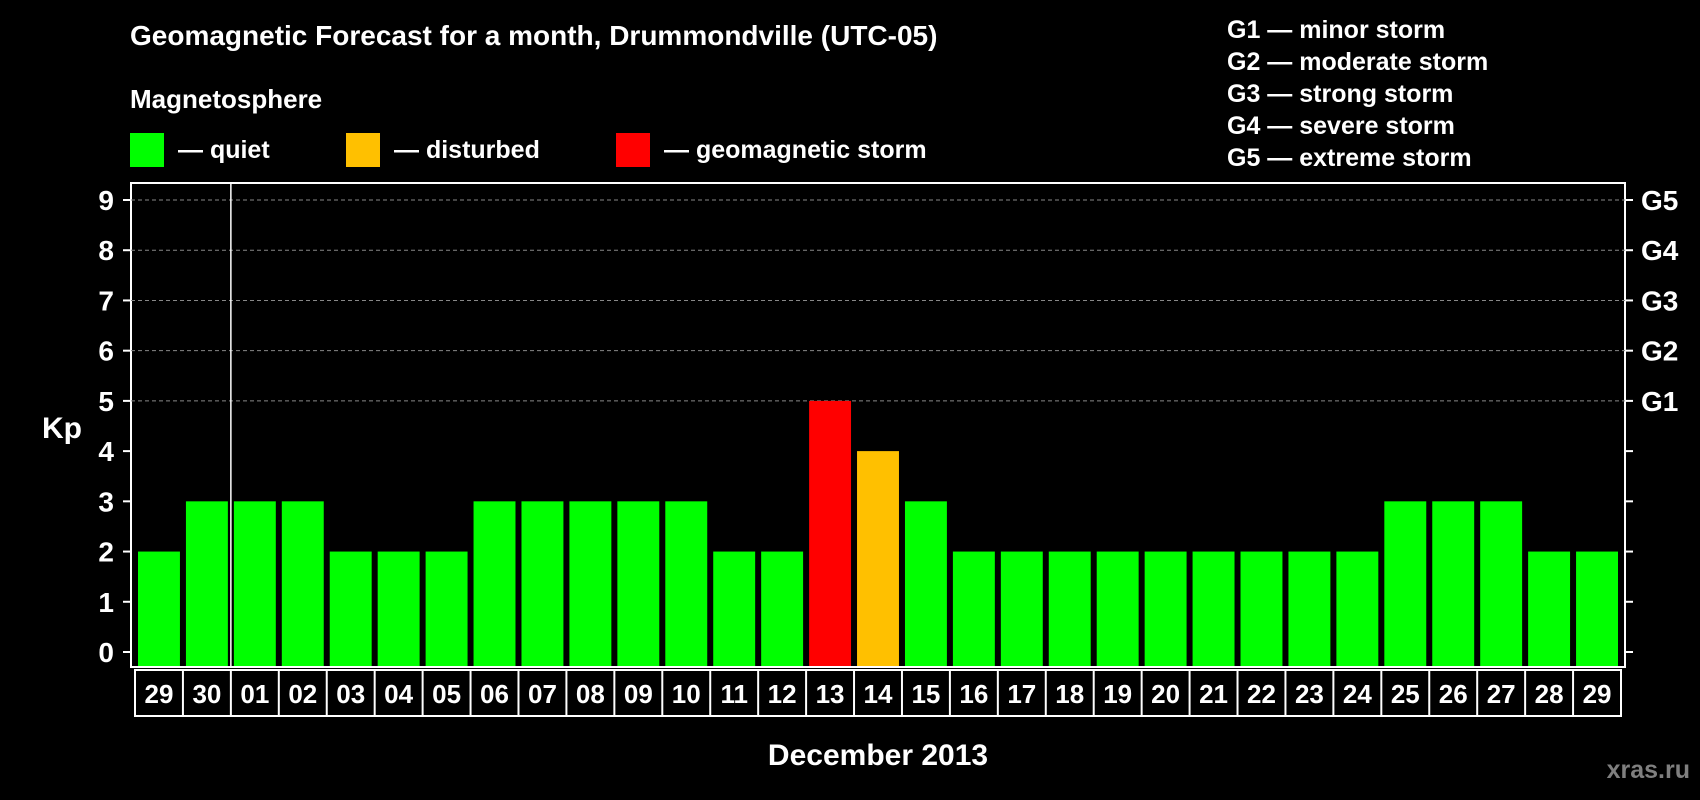 This screenshot has width=1700, height=800. I want to click on y-tick-label: 0, so click(106, 652).